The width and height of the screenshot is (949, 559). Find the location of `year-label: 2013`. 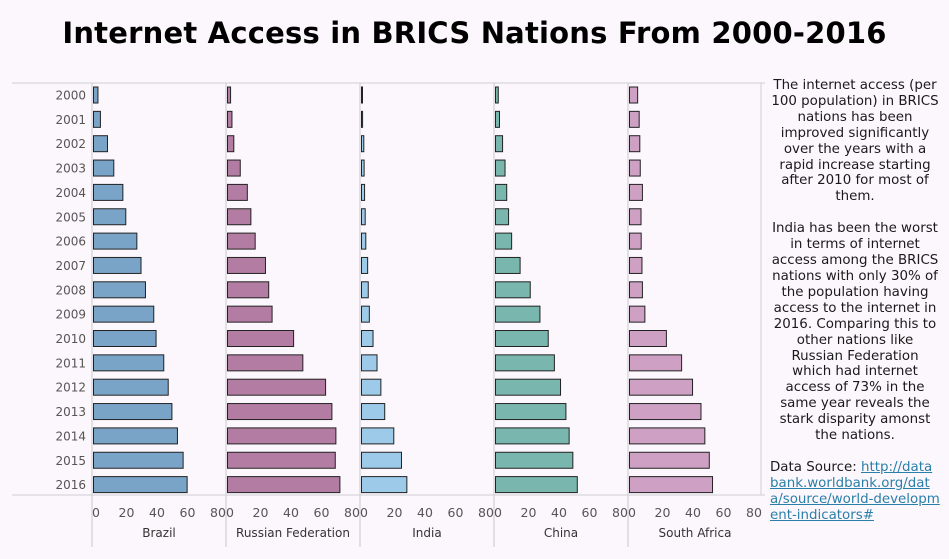

year-label: 2013 is located at coordinates (70, 412).